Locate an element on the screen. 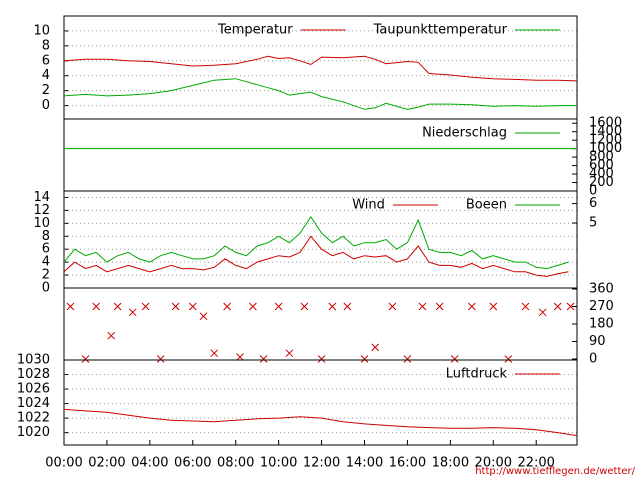 This screenshot has height=480, width=640. legend-label: Wind is located at coordinates (368, 205).